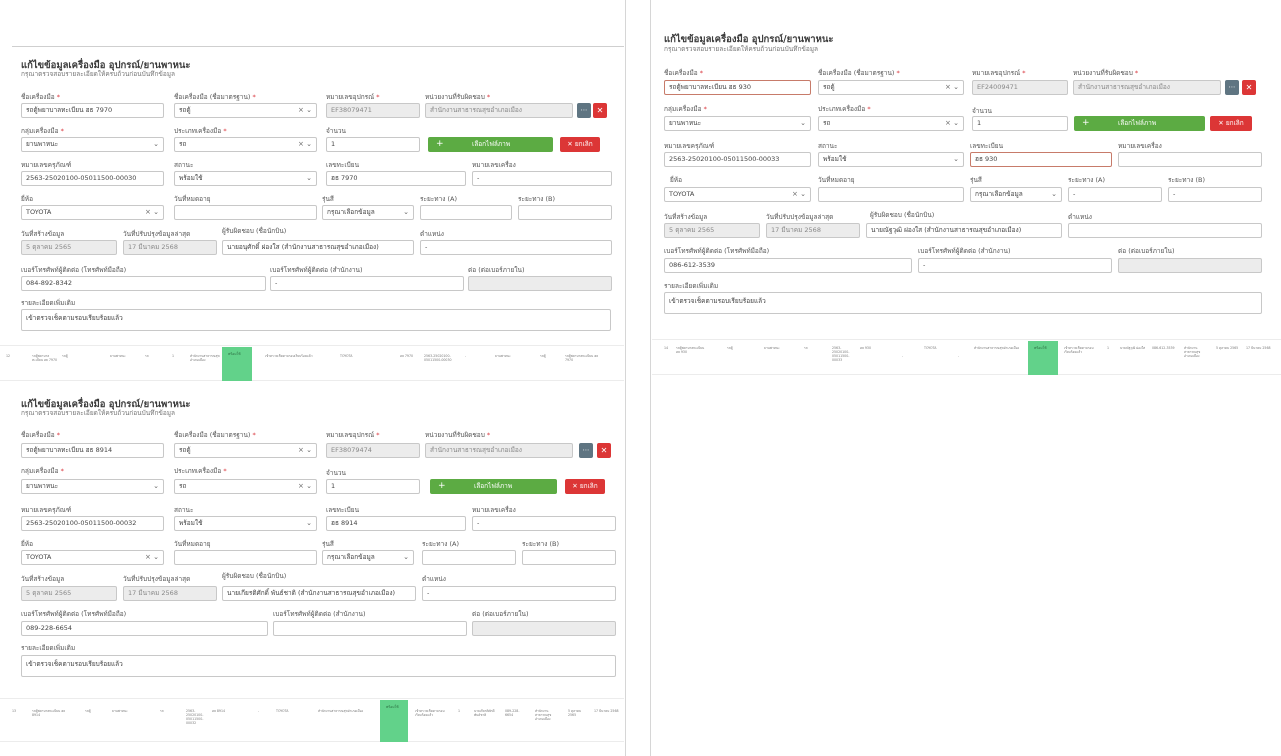 This screenshot has width=1281, height=756. Describe the element at coordinates (396, 523) in the screenshot. I see `plate-input: ฮธ 8914` at that location.